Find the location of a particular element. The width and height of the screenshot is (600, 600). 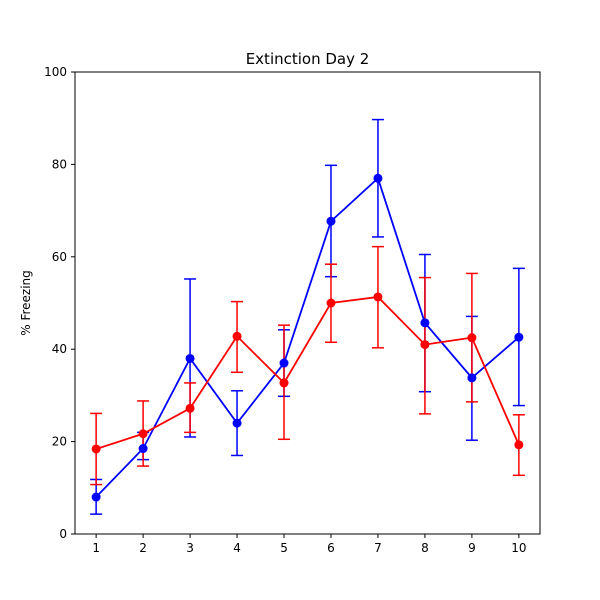

y-tick-label: 0 is located at coordinates (63, 534).